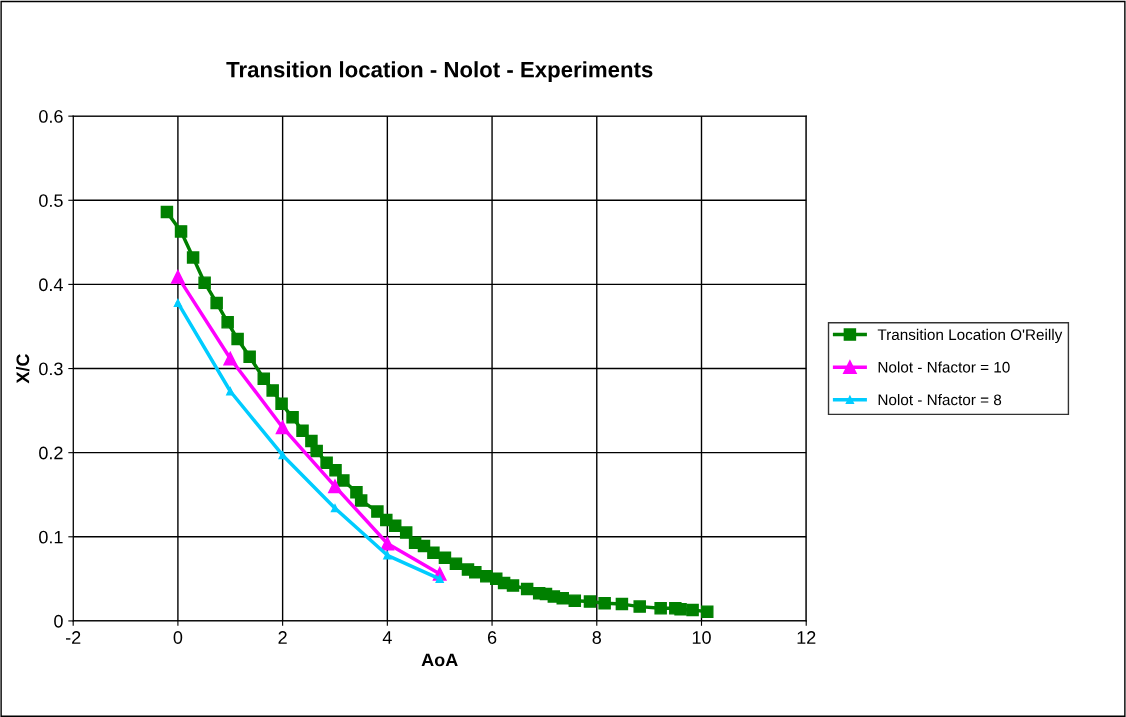  I want to click on x-tick-label: 2, so click(282, 637).